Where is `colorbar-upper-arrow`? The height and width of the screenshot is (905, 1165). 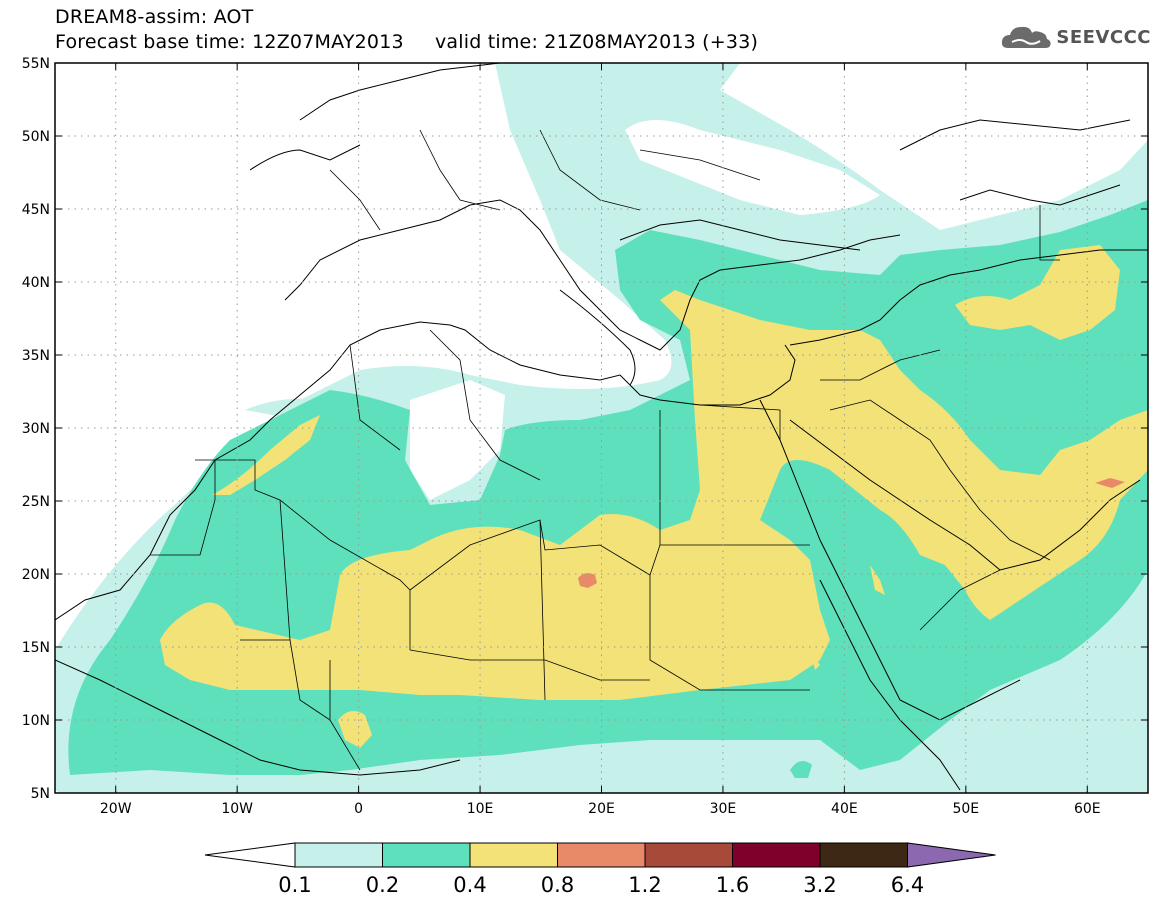 colorbar-upper-arrow is located at coordinates (951, 855).